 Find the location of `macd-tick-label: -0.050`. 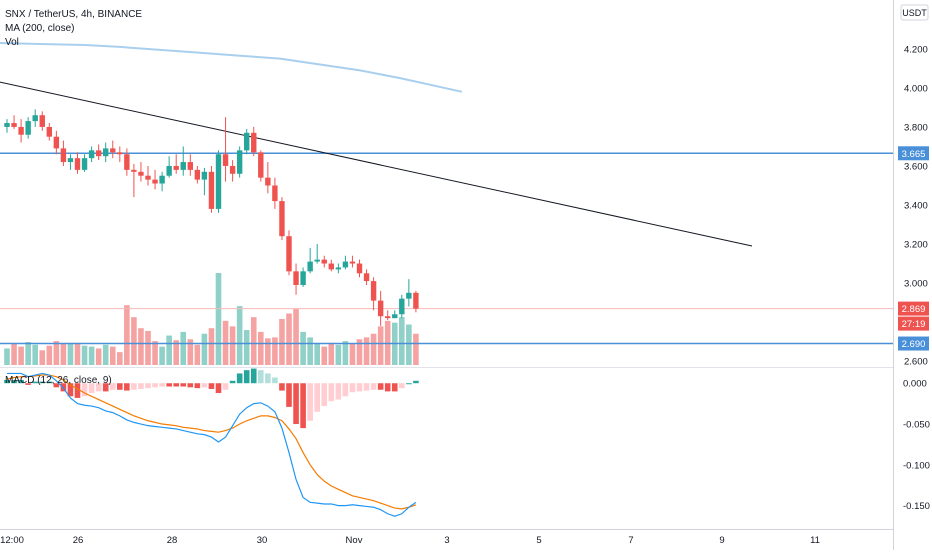

macd-tick-label: -0.050 is located at coordinates (916, 425).